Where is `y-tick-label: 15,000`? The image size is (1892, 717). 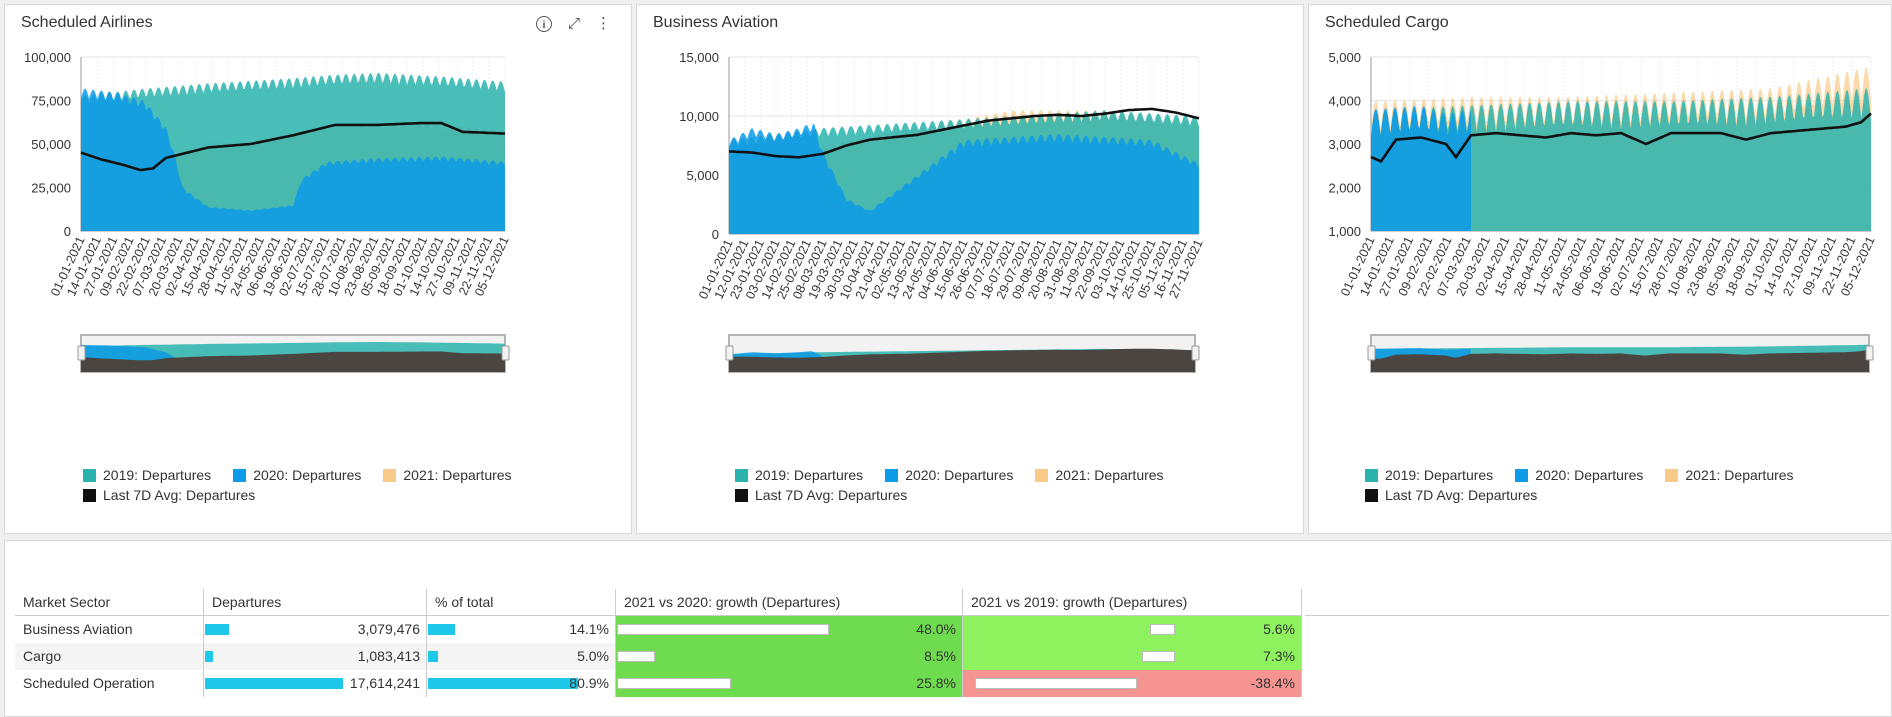 y-tick-label: 15,000 is located at coordinates (699, 57).